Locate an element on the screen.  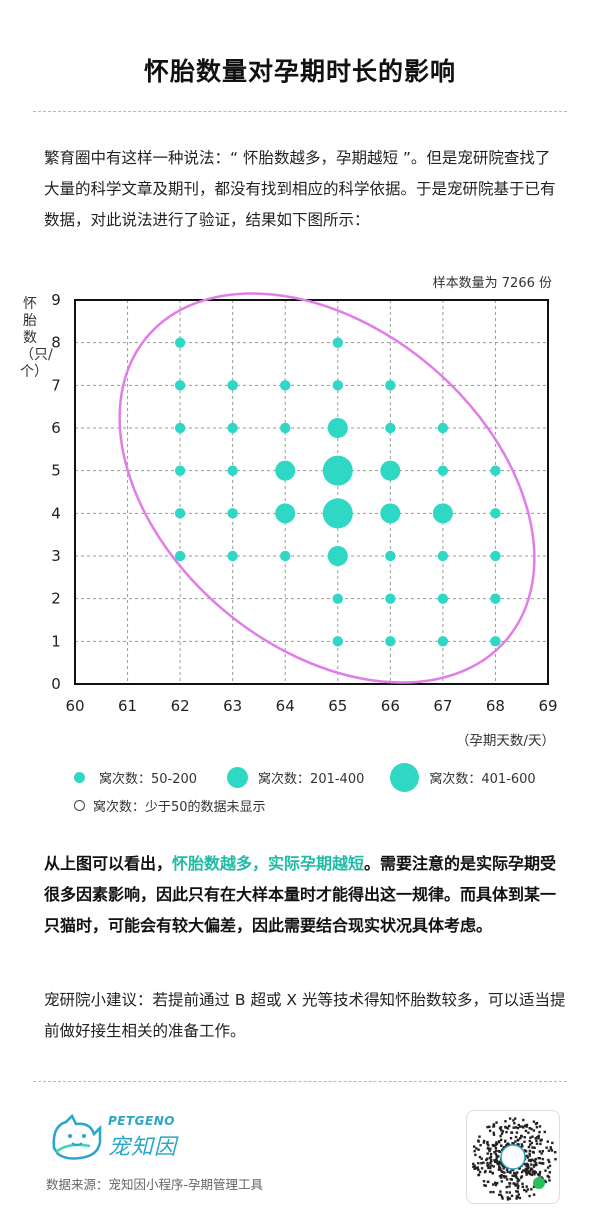
x-tick-label: 67 is located at coordinates (442, 706).